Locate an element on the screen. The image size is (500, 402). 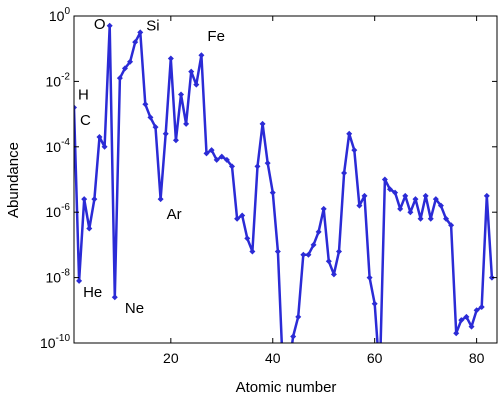
element-annotation: Si is located at coordinates (152, 25).